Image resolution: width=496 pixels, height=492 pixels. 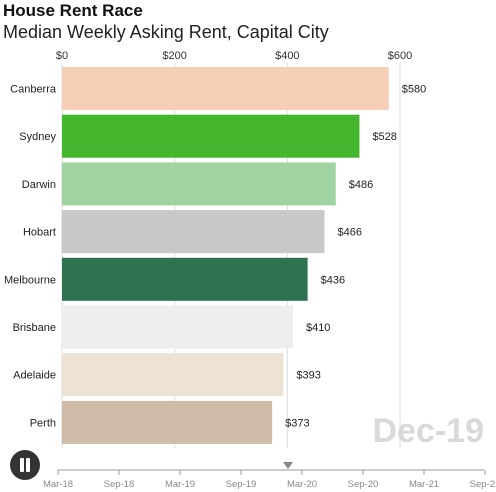 What do you see at coordinates (297, 423) in the screenshot?
I see `data-label: $373` at bounding box center [297, 423].